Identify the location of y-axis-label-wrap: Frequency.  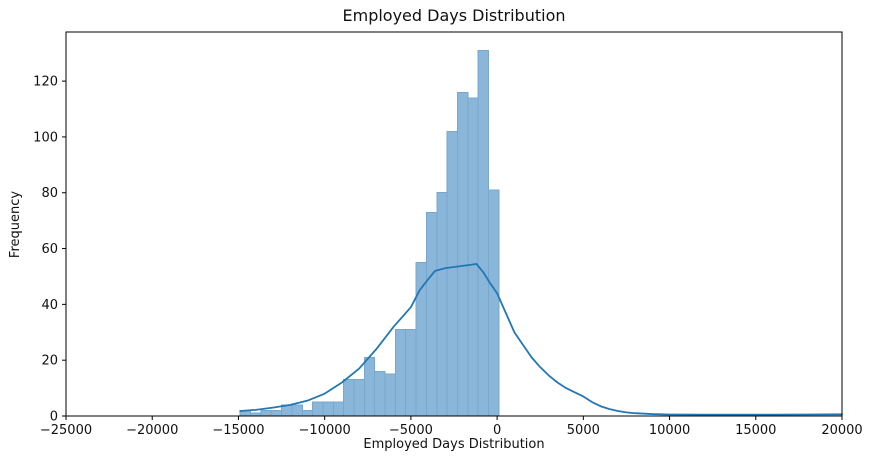
(16, 224).